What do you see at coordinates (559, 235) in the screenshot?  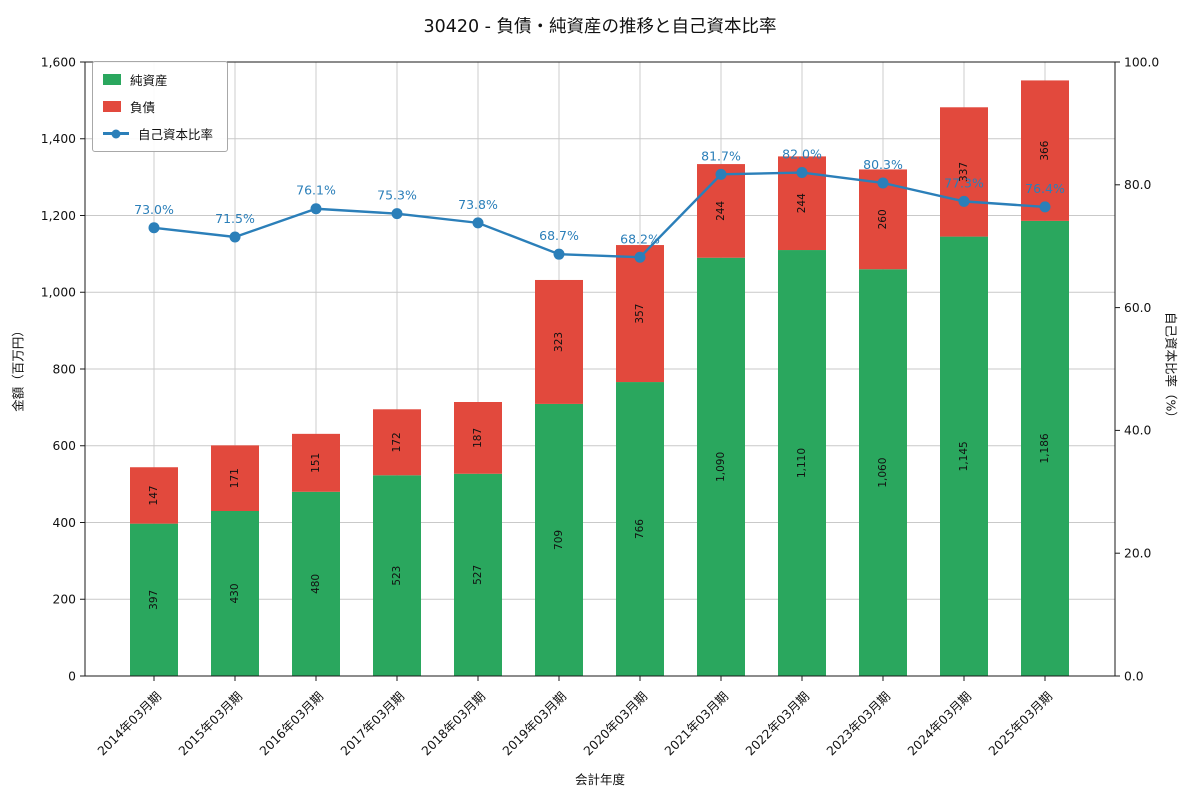 I see `equity-ratio-value-label: 68.7%` at bounding box center [559, 235].